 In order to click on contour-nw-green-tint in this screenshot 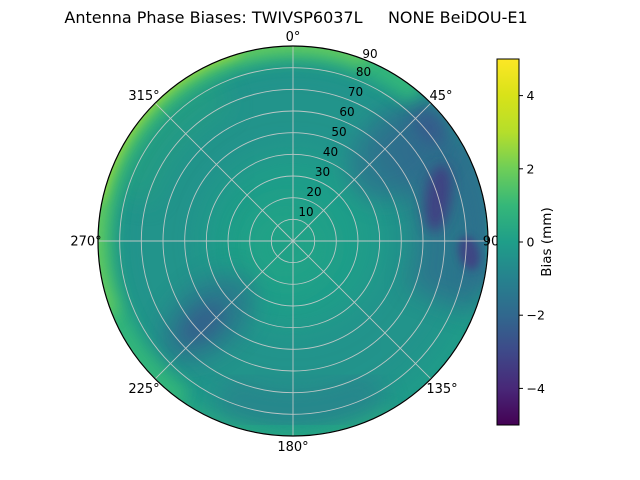, I will do `click(173, 138)`.